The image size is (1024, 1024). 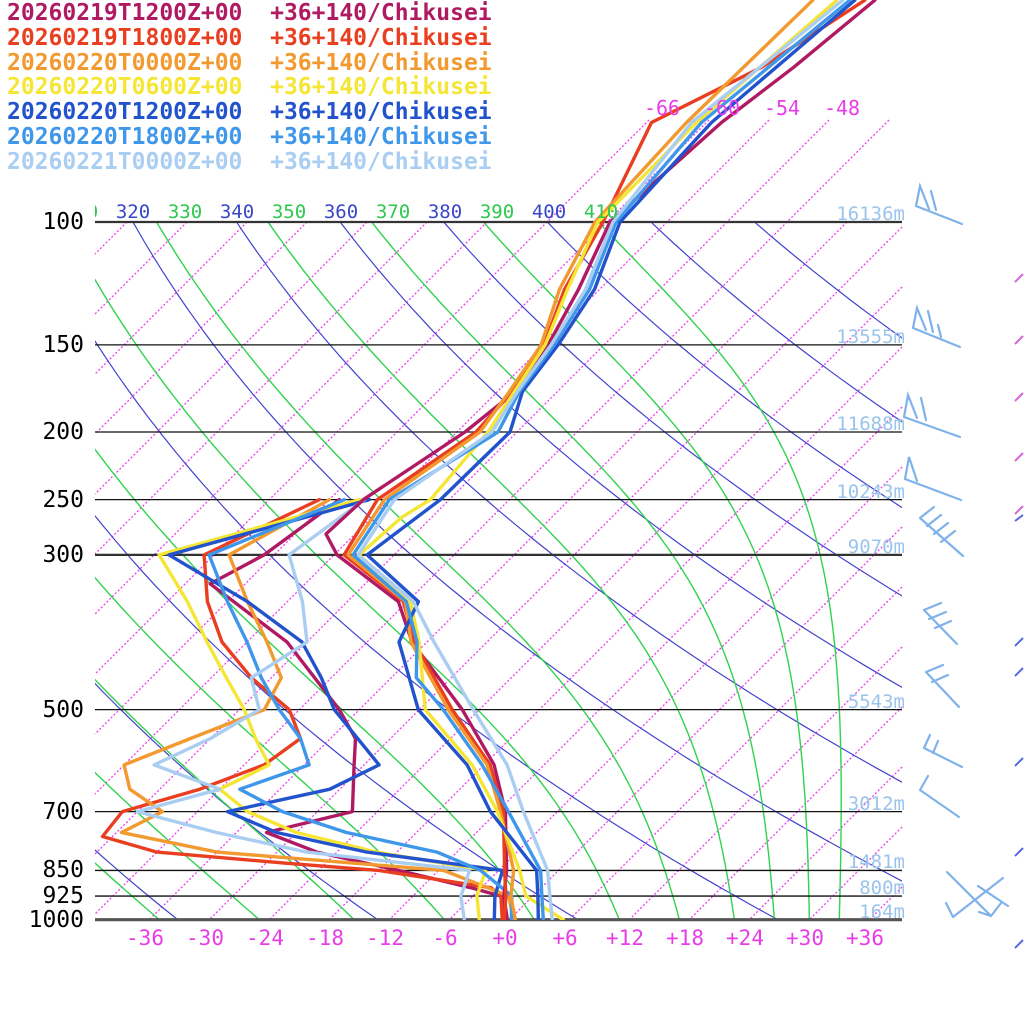 What do you see at coordinates (185, 212) in the screenshot?
I see `theta-label-330: 330` at bounding box center [185, 212].